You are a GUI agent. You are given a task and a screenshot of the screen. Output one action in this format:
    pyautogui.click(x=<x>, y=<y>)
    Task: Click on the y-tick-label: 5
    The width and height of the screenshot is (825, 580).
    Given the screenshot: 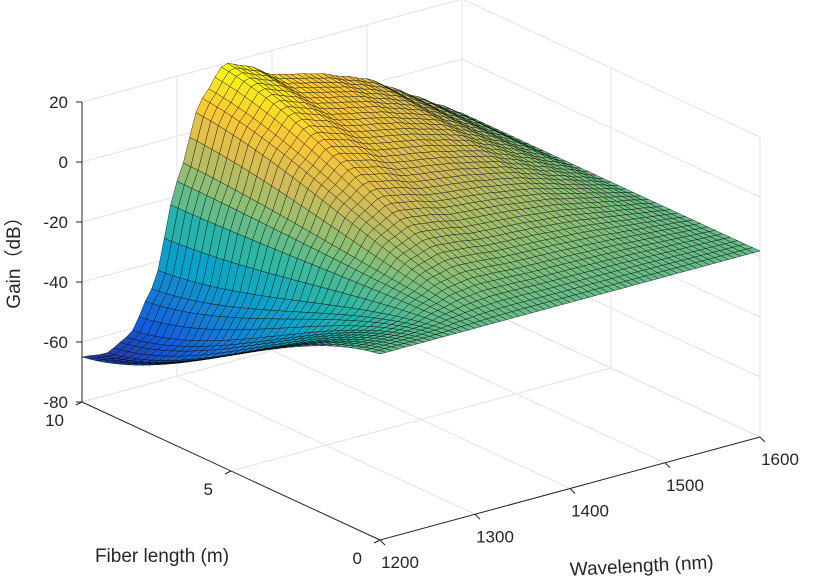 What is the action you would take?
    pyautogui.click(x=208, y=489)
    